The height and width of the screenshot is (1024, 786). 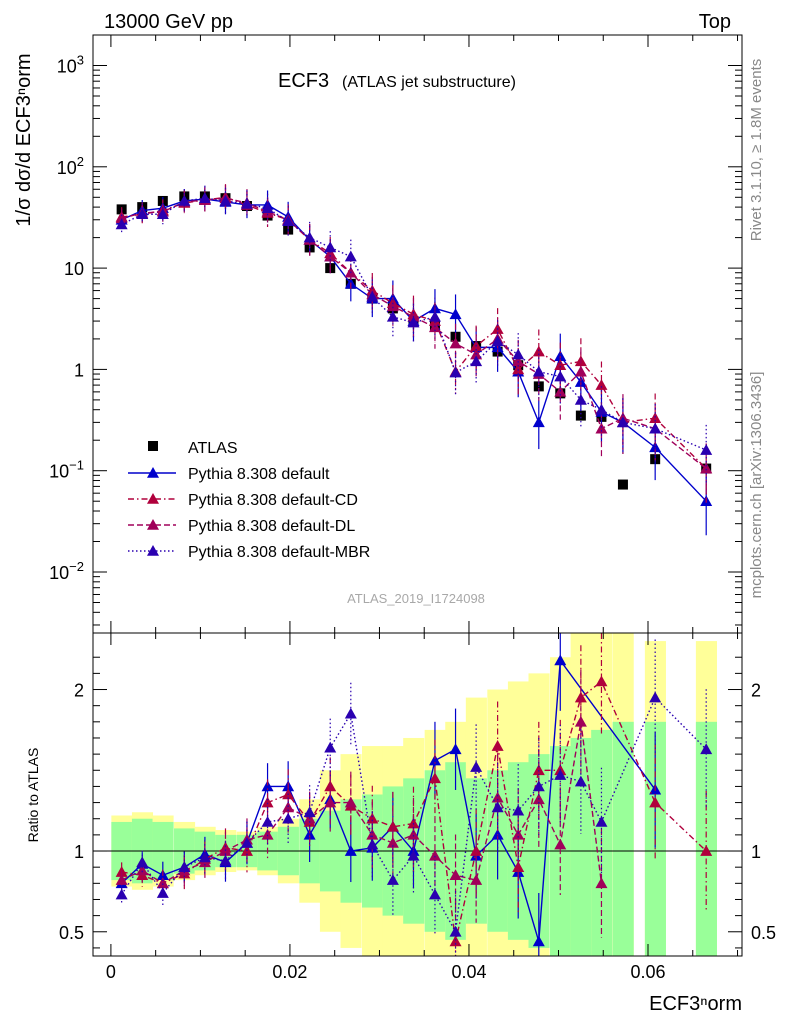 What do you see at coordinates (79, 691) in the screenshot?
I see `ratio-y-tick-label: 2` at bounding box center [79, 691].